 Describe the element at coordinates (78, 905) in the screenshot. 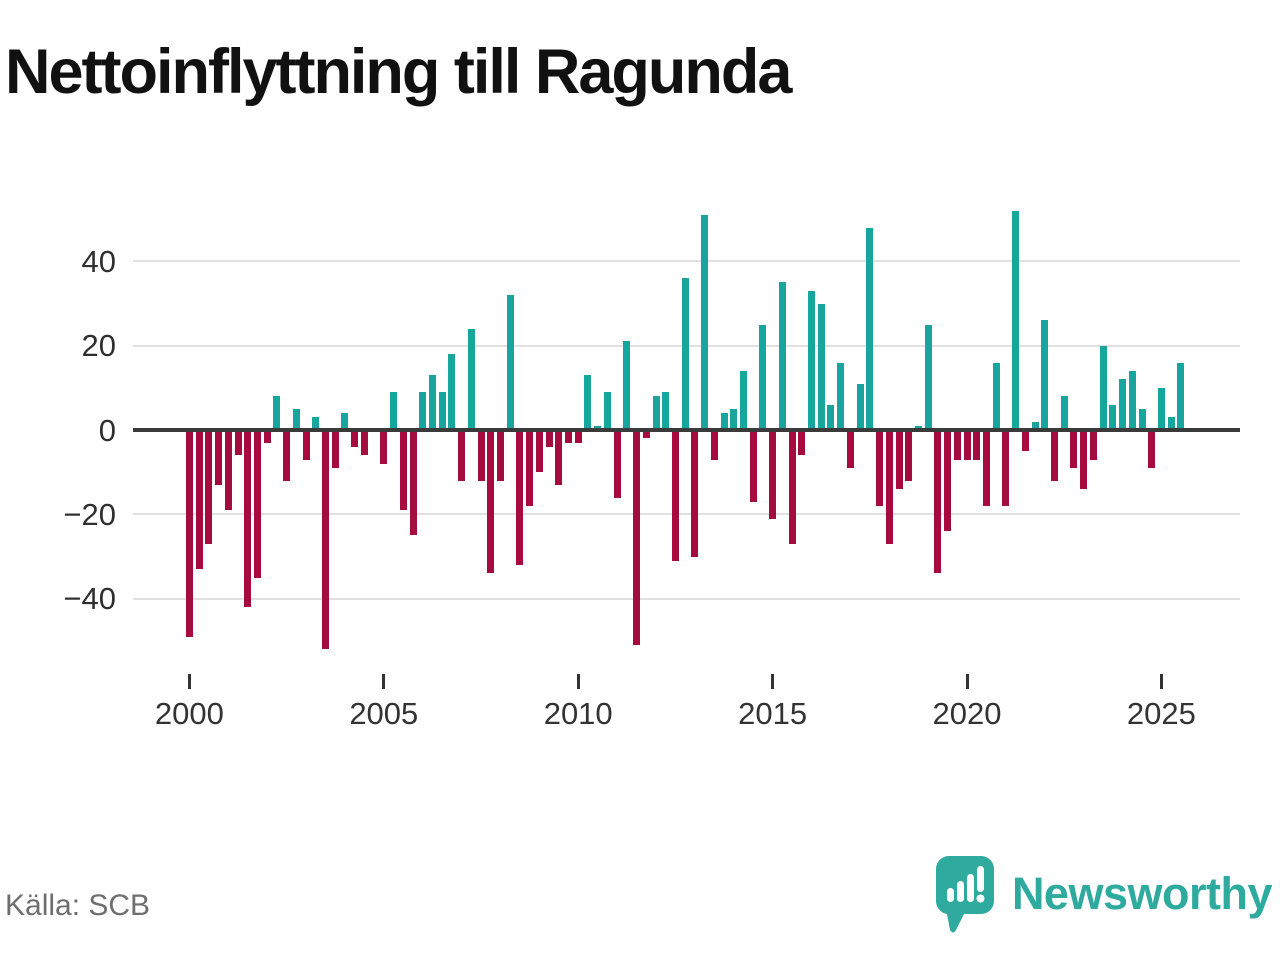

I see `source-note: Källa: SCB` at that location.